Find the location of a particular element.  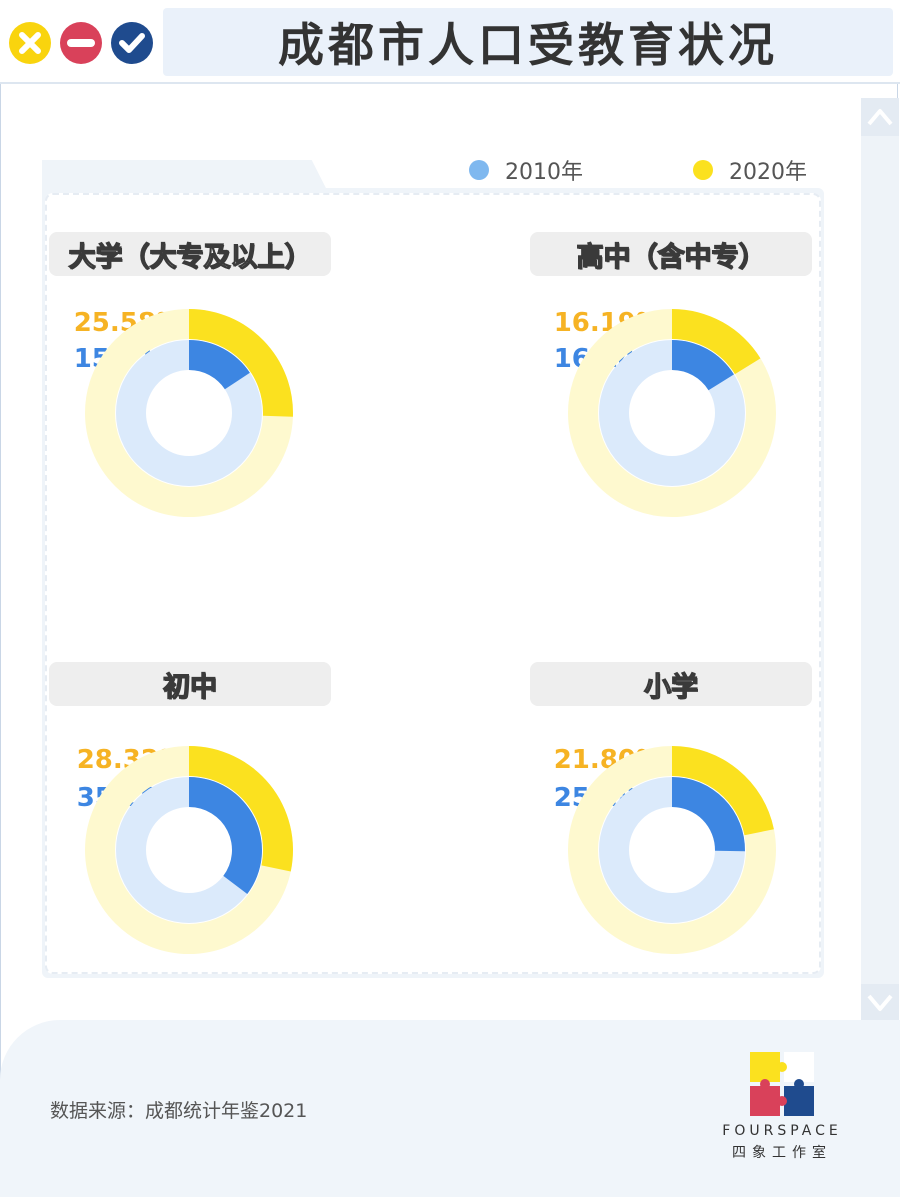

donut-primary is located at coordinates (672, 850).